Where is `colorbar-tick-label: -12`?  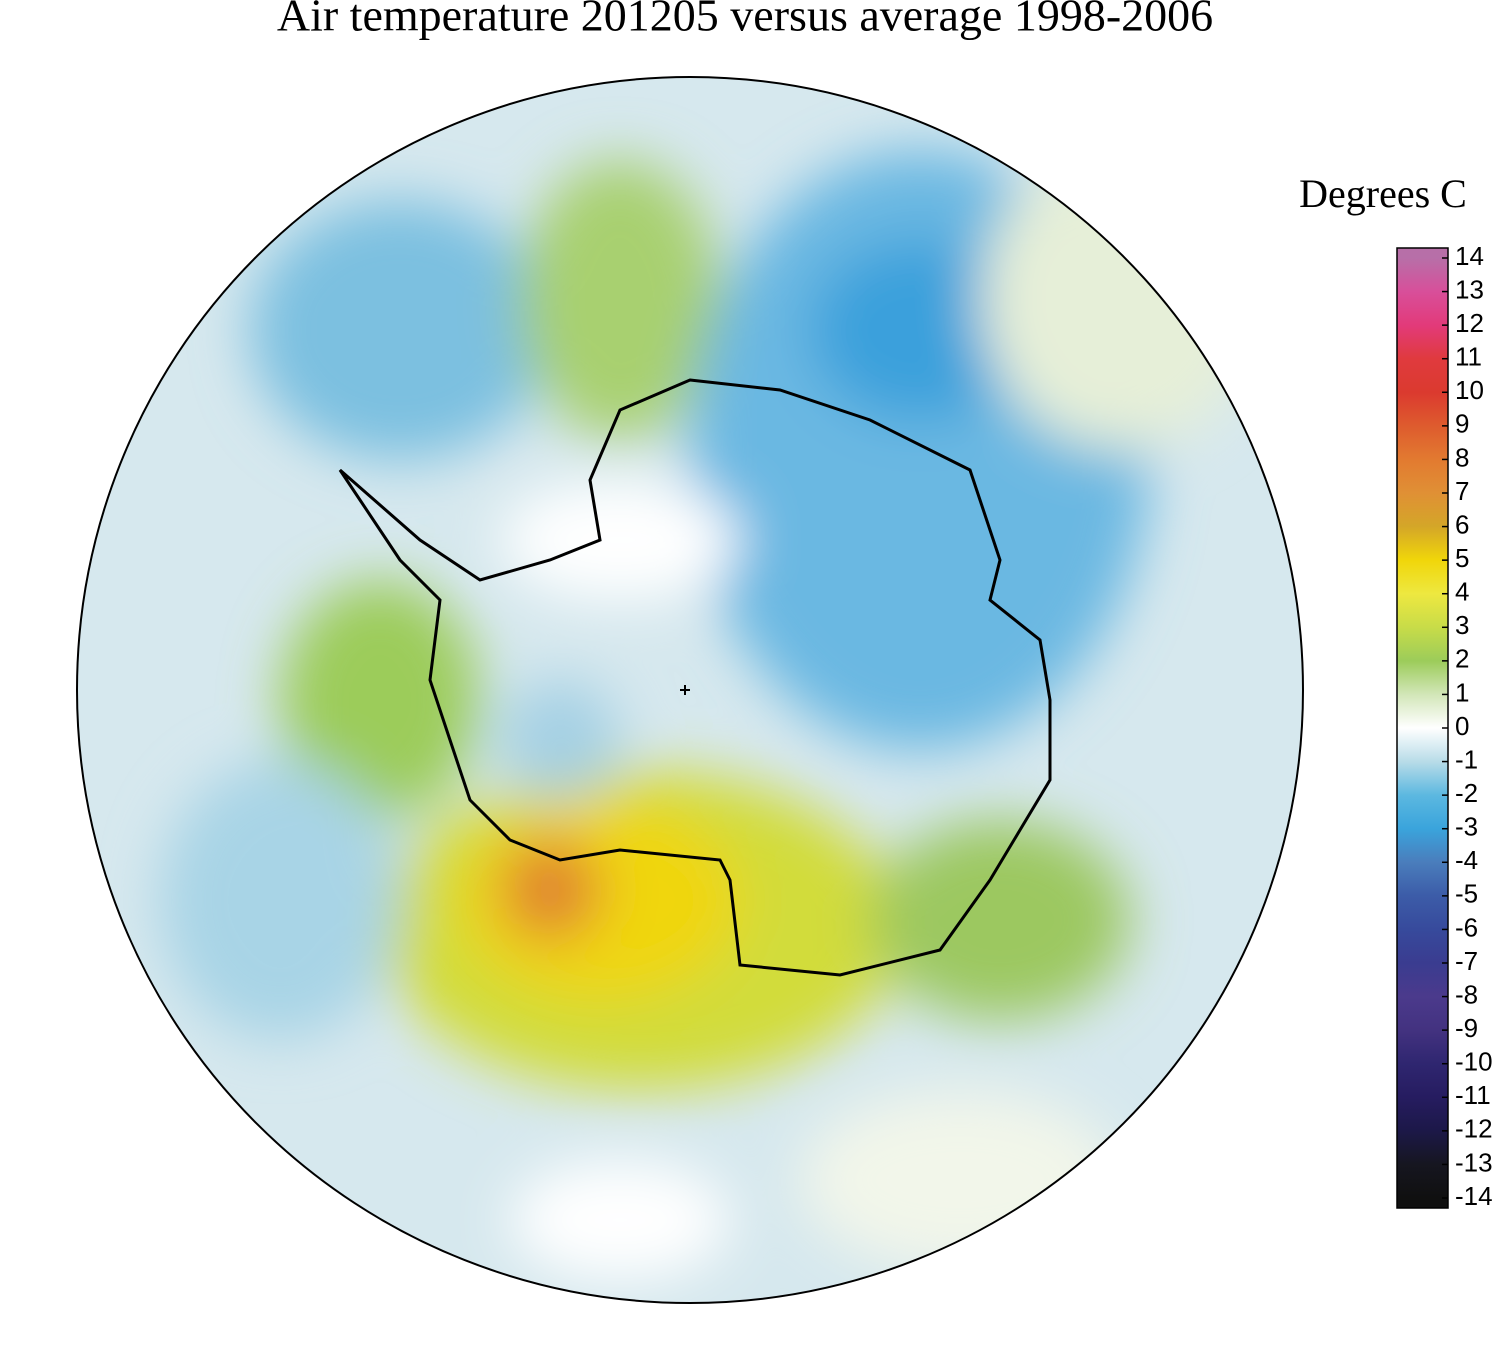 colorbar-tick-label: -12 is located at coordinates (1474, 1129).